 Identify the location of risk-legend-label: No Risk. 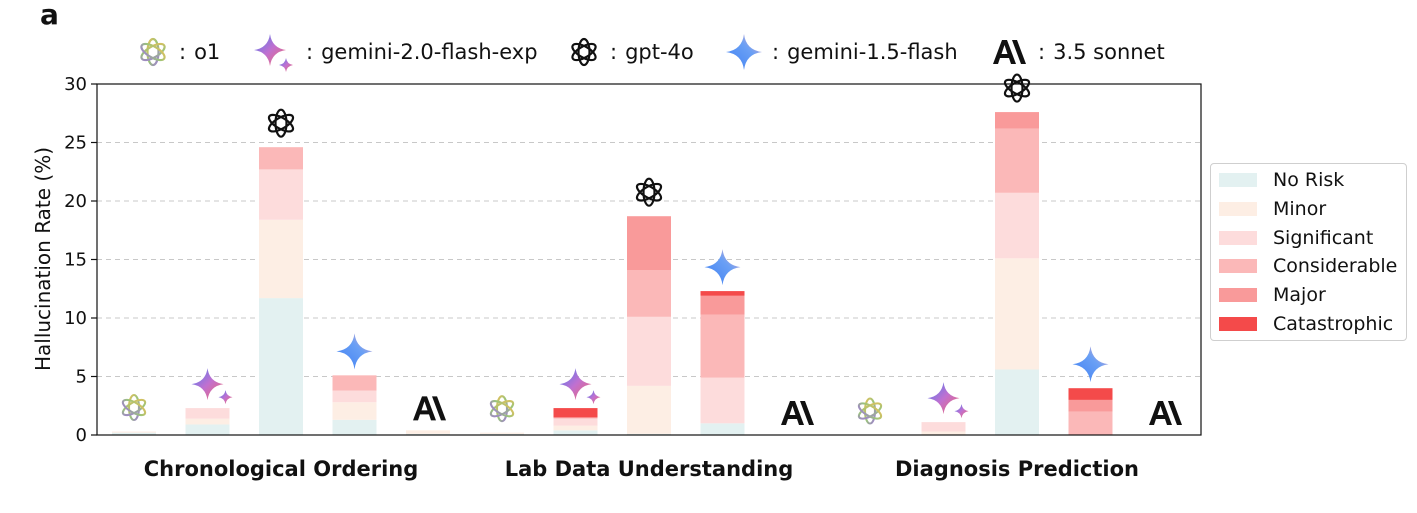
(1309, 180).